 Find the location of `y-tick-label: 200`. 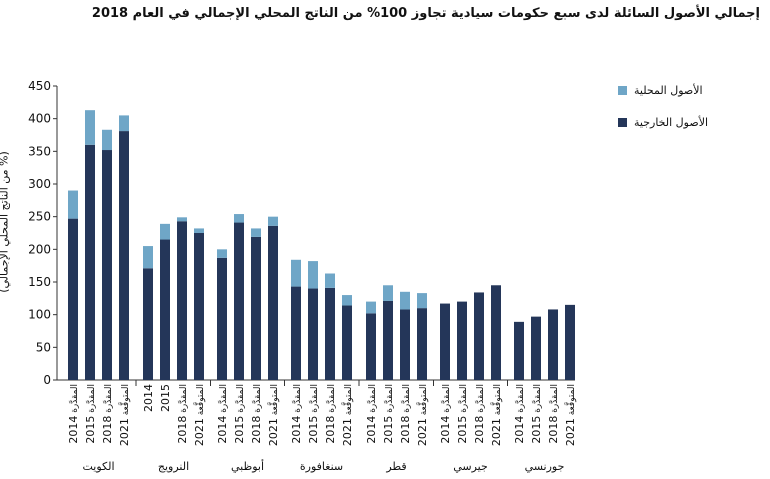

y-tick-label: 200 is located at coordinates (39, 249).